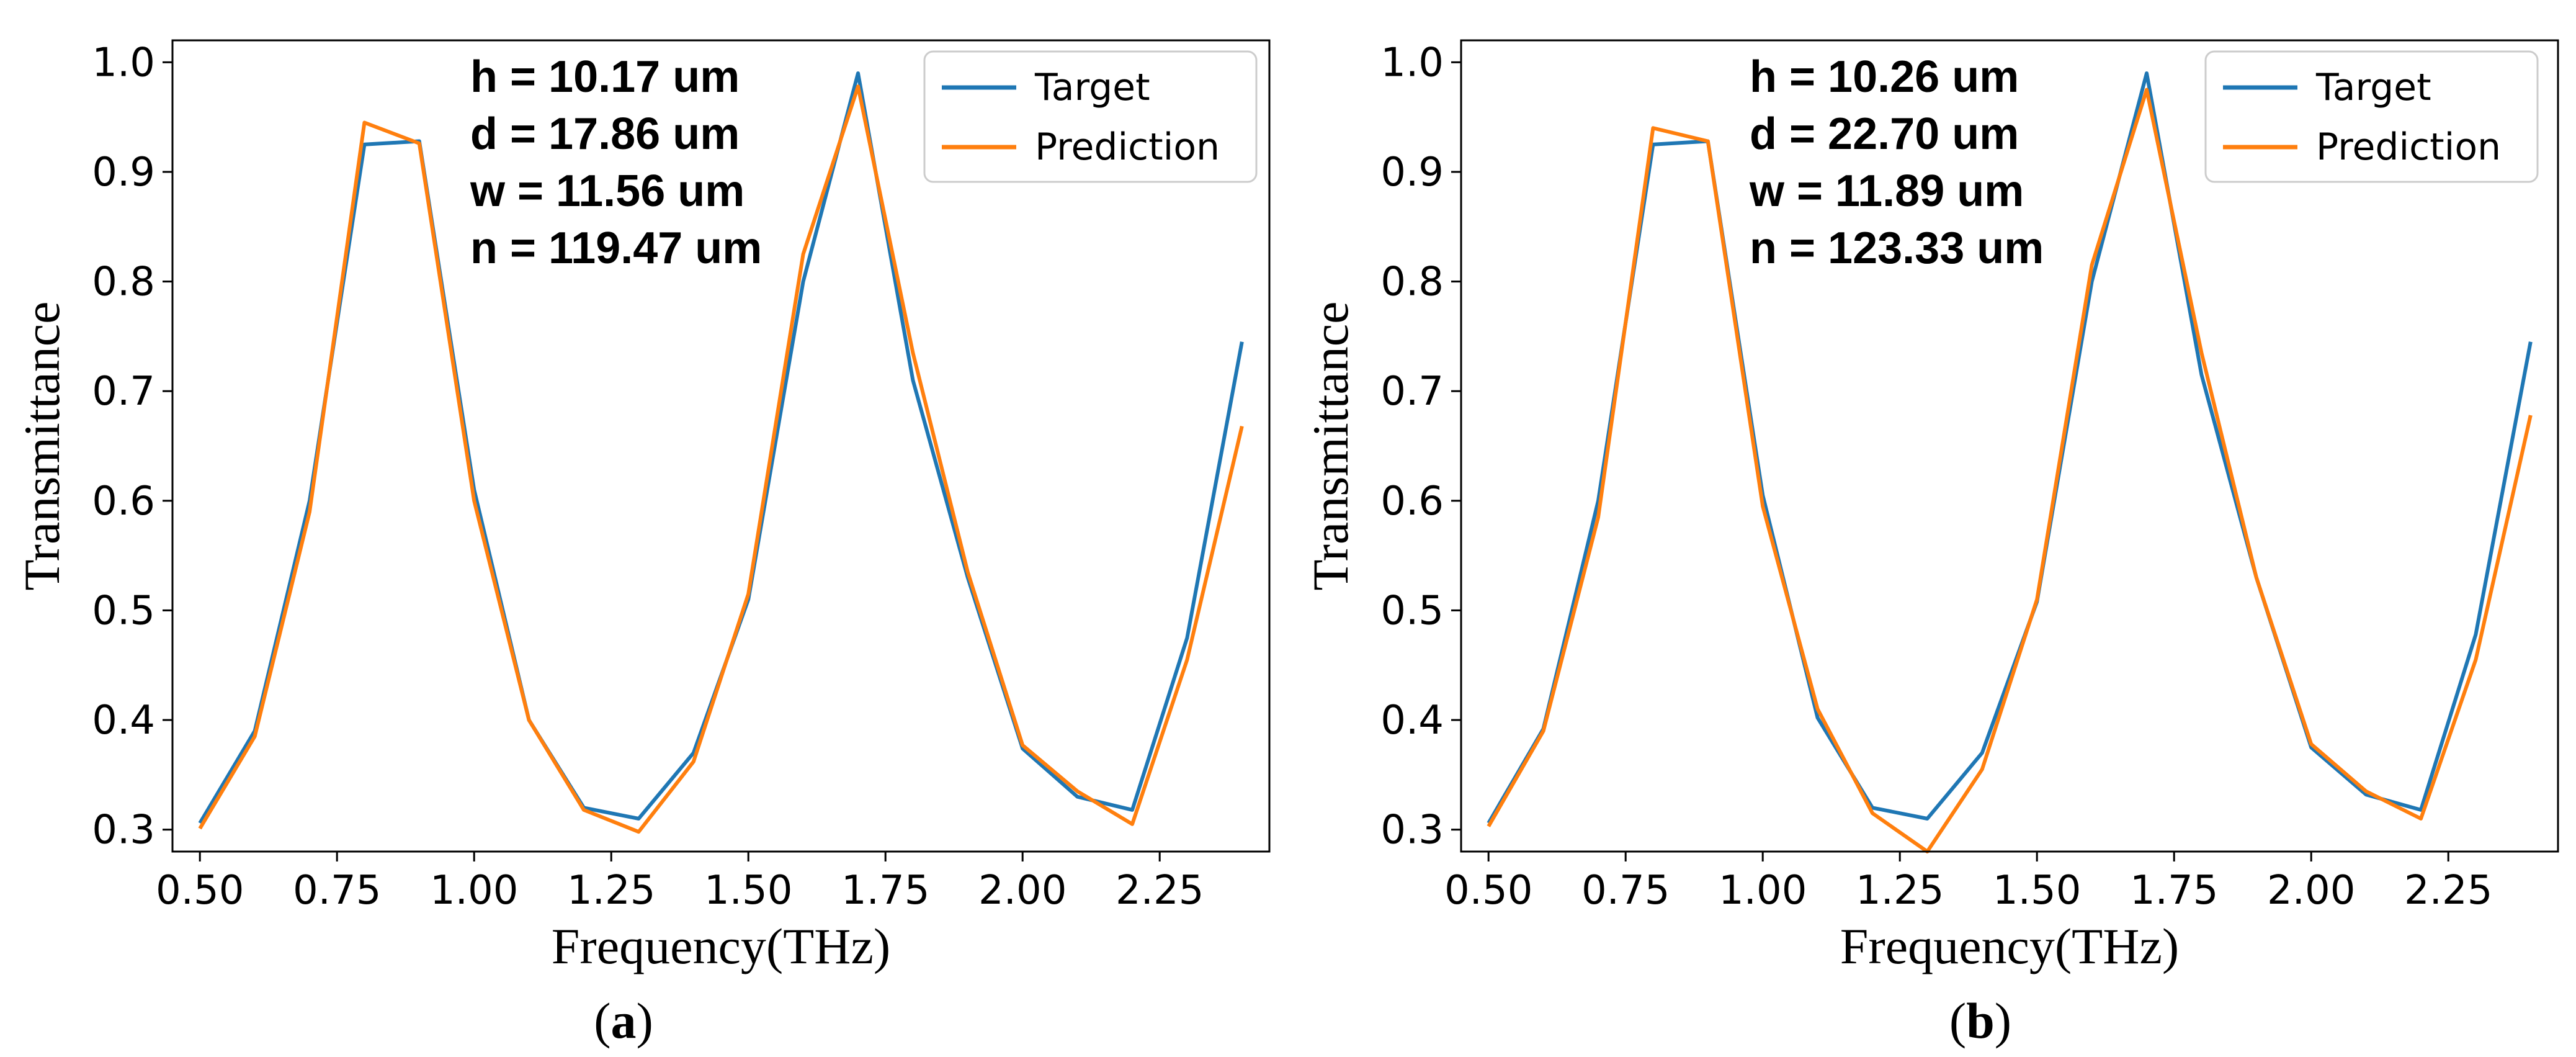 The width and height of the screenshot is (2576, 1057). What do you see at coordinates (1886, 191) in the screenshot?
I see `parameter-annotation: w = 11.89 um` at bounding box center [1886, 191].